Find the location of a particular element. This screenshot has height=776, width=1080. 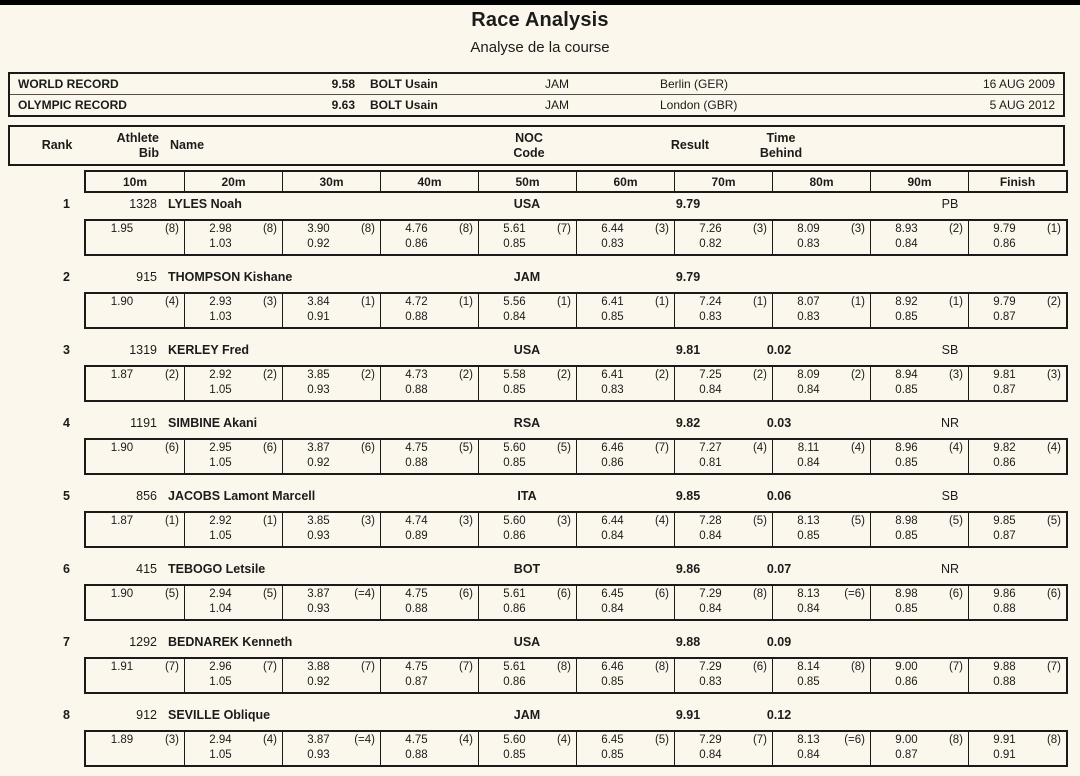

segment-time: 1.05 is located at coordinates (220, 536).